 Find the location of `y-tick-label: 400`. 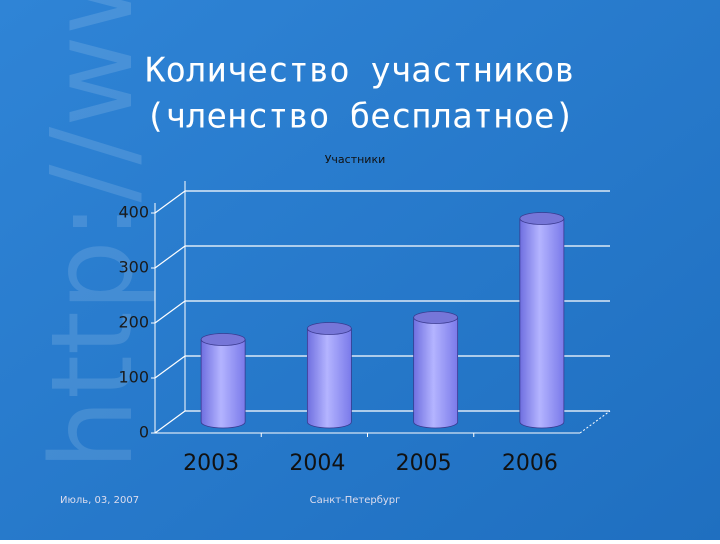

y-tick-label: 400 is located at coordinates (133, 212).